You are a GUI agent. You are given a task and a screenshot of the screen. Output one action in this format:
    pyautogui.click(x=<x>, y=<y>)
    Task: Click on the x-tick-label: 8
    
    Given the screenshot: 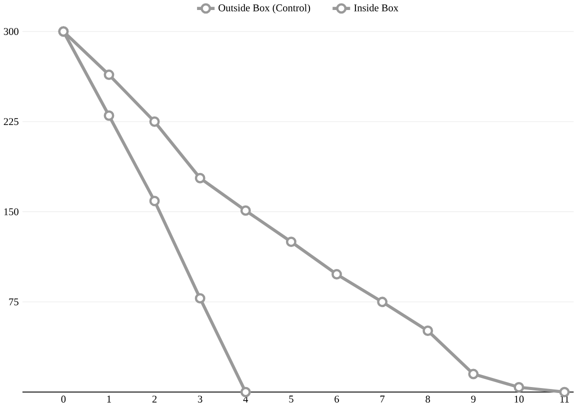 What is the action you would take?
    pyautogui.click(x=428, y=399)
    